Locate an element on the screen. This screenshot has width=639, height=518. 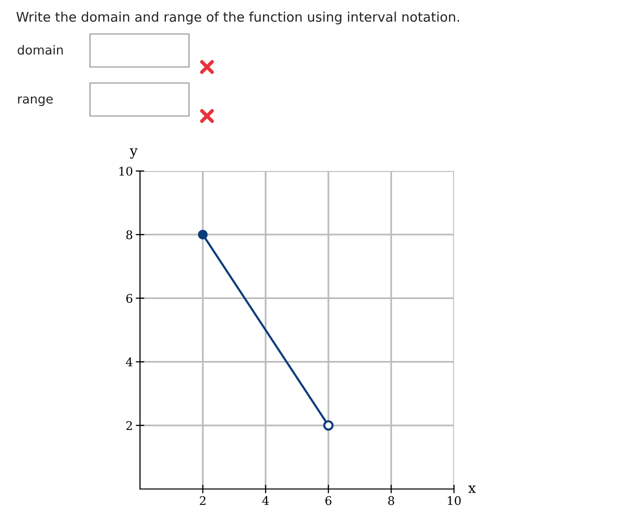
y-tick-label: 6 is located at coordinates (129, 298).